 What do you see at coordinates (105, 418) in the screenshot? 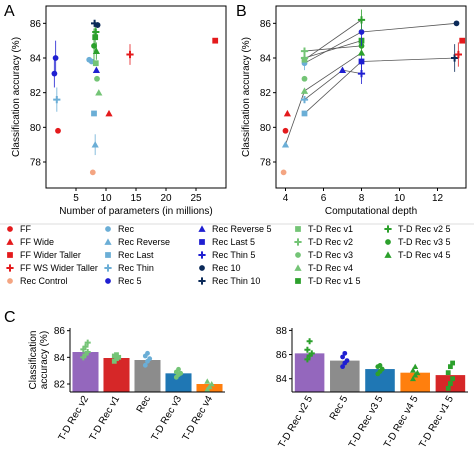
I see `category-label: T-D Rec v1` at bounding box center [105, 418].